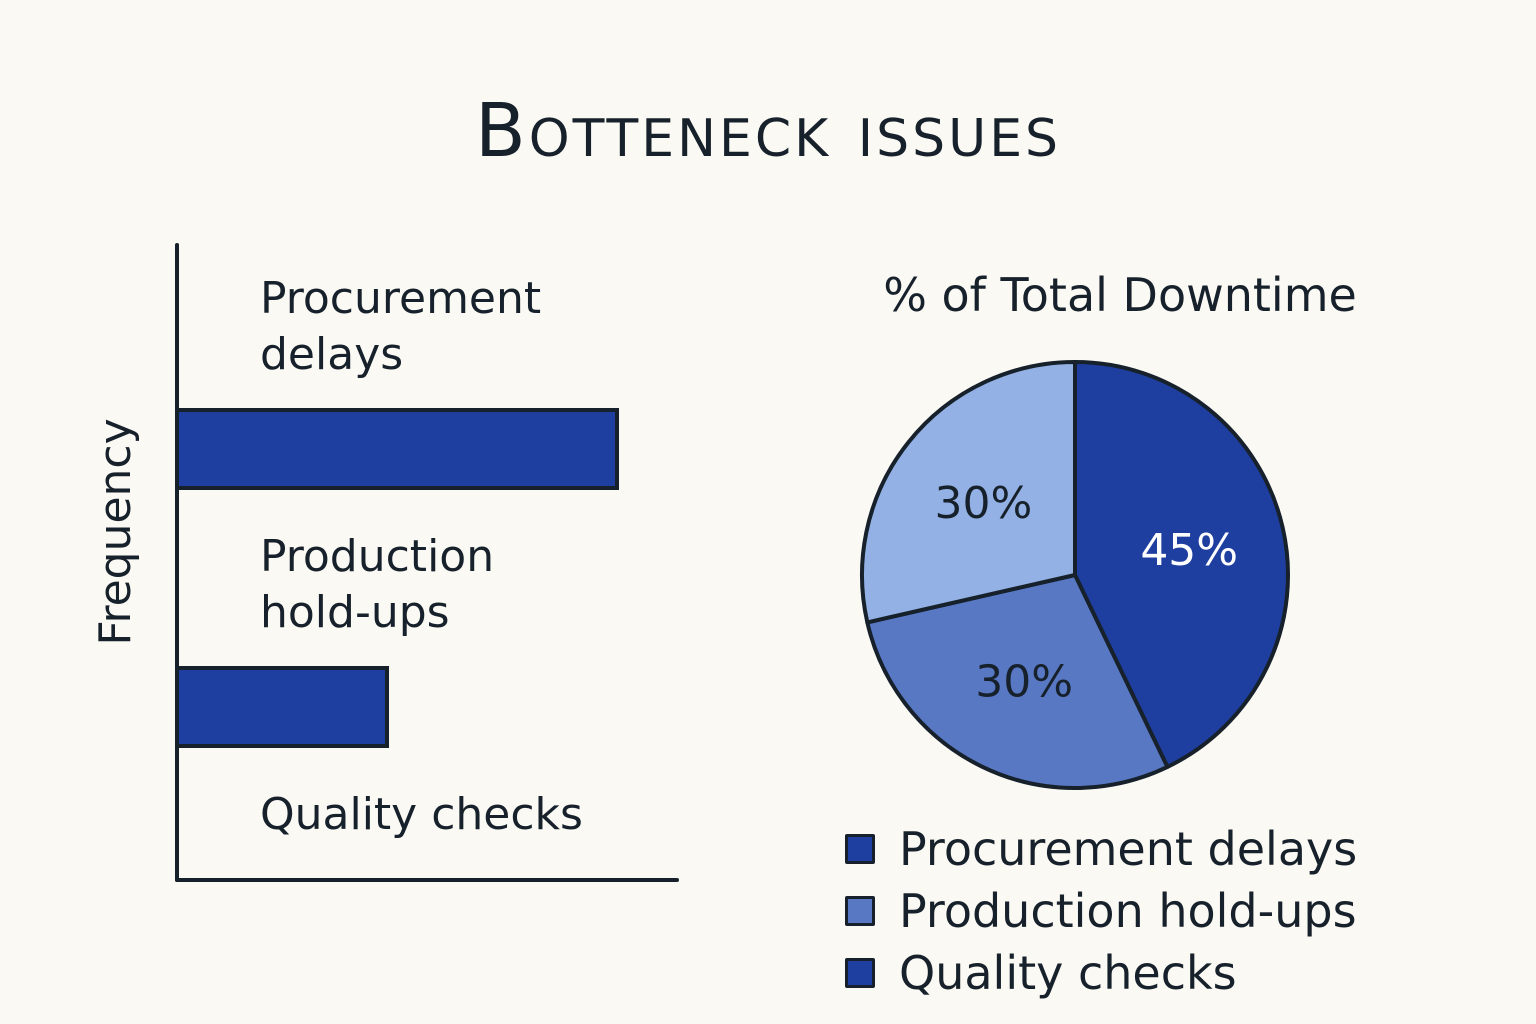 Image resolution: width=1536 pixels, height=1024 pixels. What do you see at coordinates (1120, 295) in the screenshot?
I see `pie-chart-title: % of Total Downtime` at bounding box center [1120, 295].